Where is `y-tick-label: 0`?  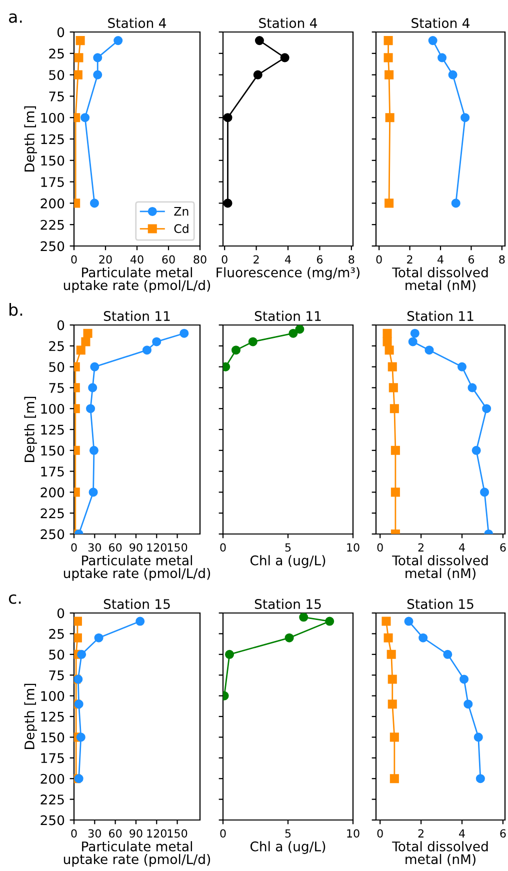 y-tick-label: 0 is located at coordinates (60, 32).